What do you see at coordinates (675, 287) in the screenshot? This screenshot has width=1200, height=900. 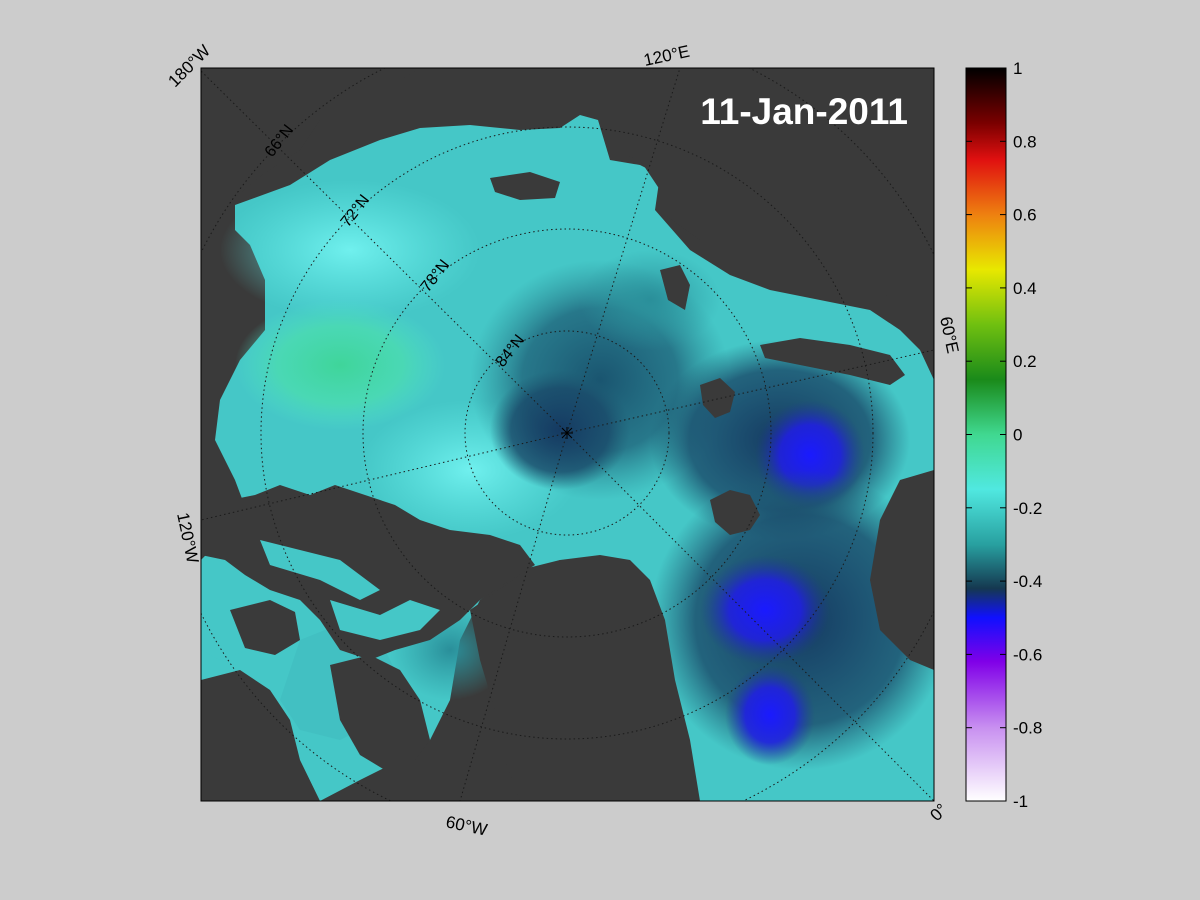 I see `severnaya-zemlya-land` at bounding box center [675, 287].